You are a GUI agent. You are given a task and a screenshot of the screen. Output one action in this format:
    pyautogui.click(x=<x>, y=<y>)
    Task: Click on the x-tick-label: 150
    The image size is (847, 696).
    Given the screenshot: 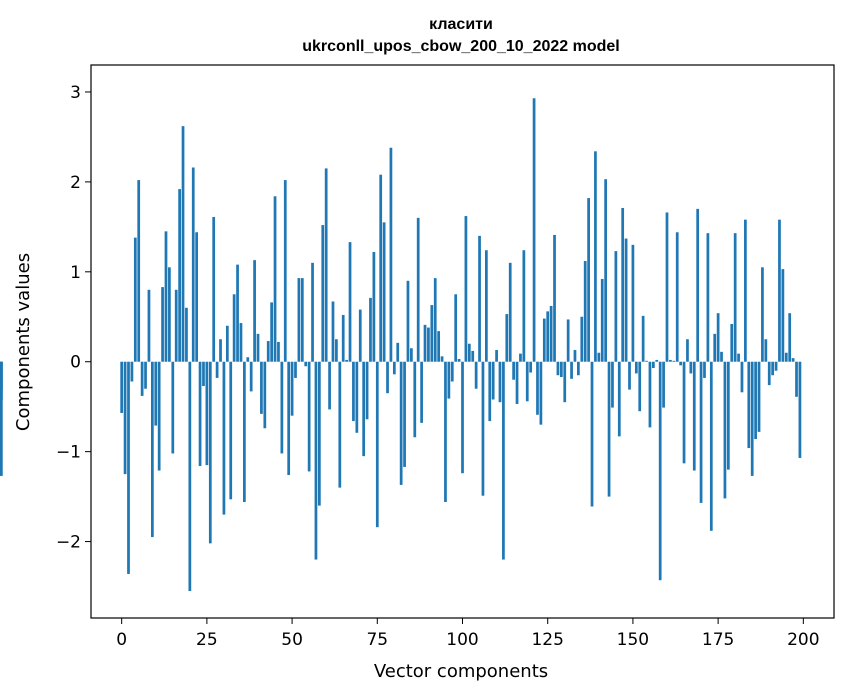 What is the action you would take?
    pyautogui.click(x=633, y=640)
    